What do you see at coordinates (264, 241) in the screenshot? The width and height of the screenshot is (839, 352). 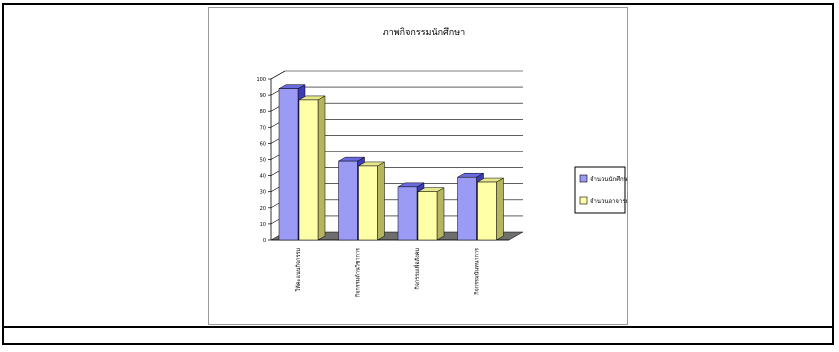 I see `y-tick-label: 0` at bounding box center [264, 241].